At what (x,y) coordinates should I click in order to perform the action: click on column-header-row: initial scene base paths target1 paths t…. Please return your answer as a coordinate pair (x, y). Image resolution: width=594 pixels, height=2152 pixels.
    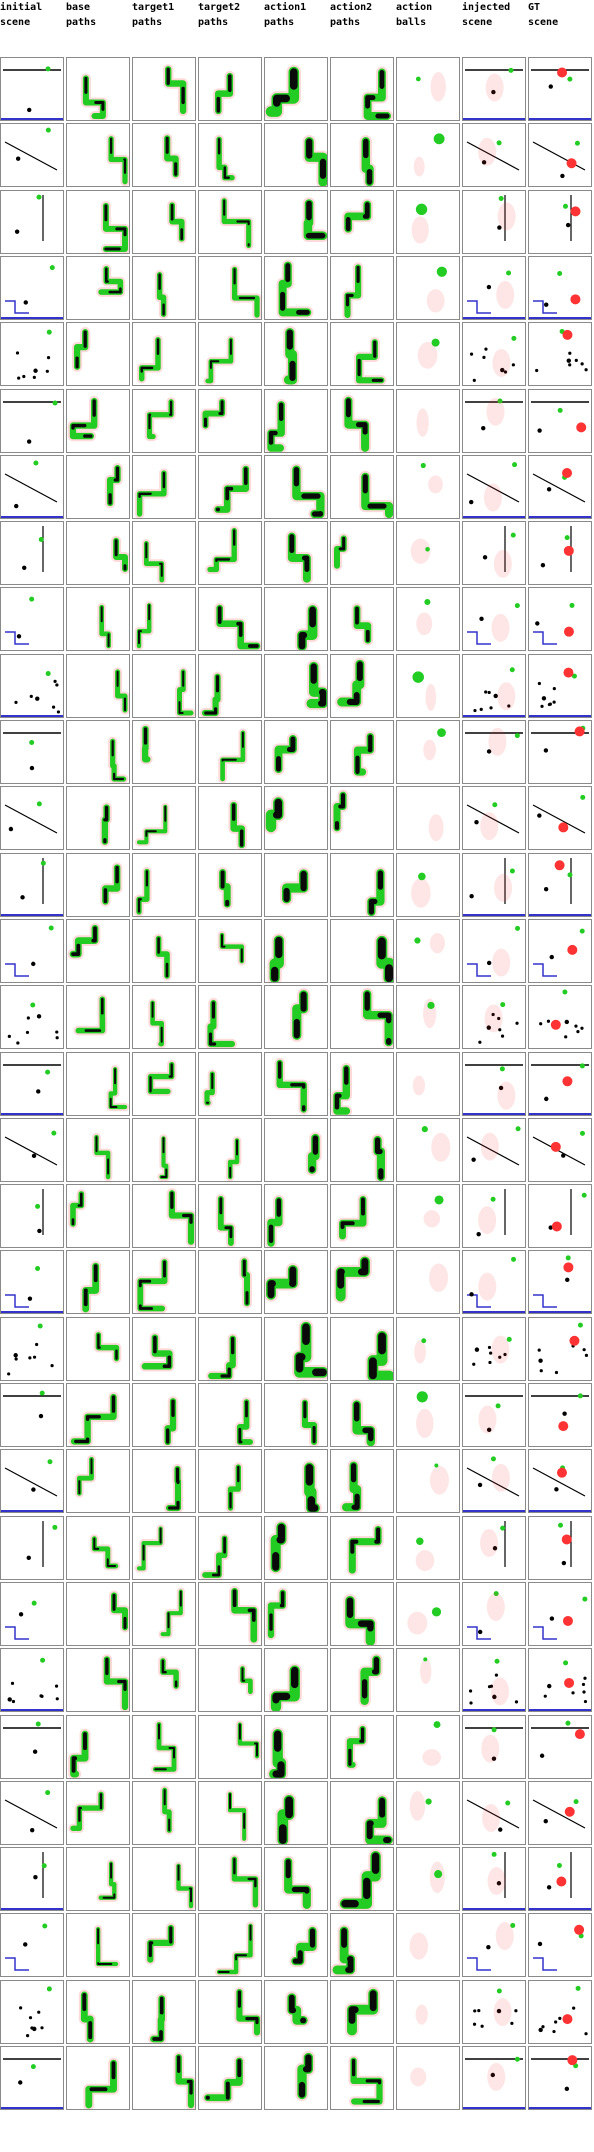
    Looking at the image, I should click on (297, 28).